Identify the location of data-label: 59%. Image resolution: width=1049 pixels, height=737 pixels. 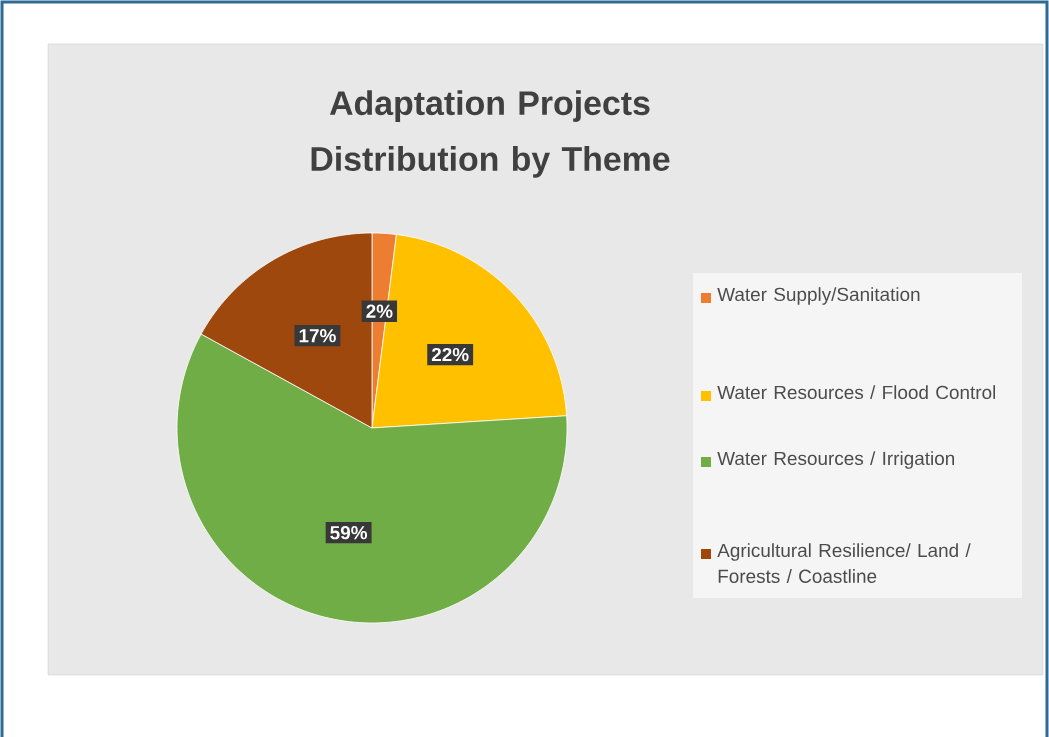
(349, 532).